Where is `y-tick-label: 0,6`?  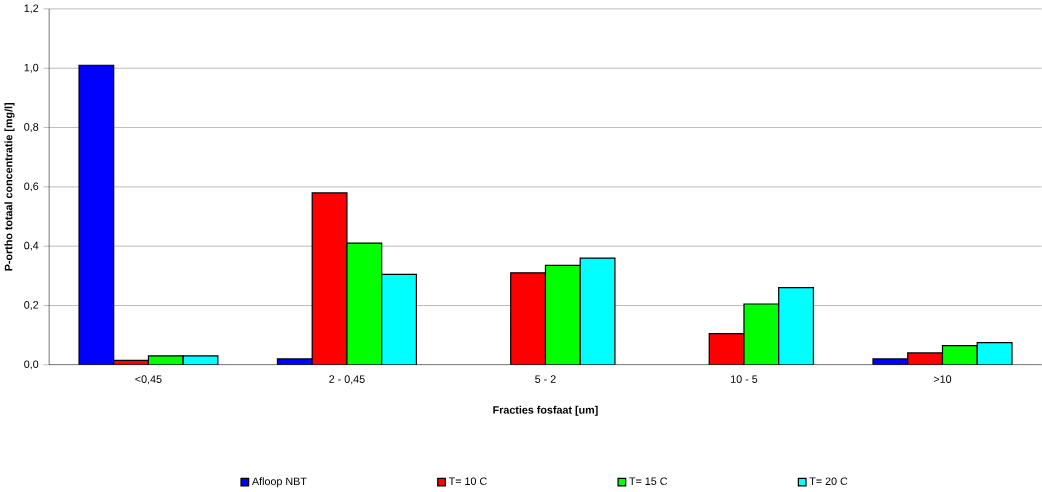 y-tick-label: 0,6 is located at coordinates (31, 187).